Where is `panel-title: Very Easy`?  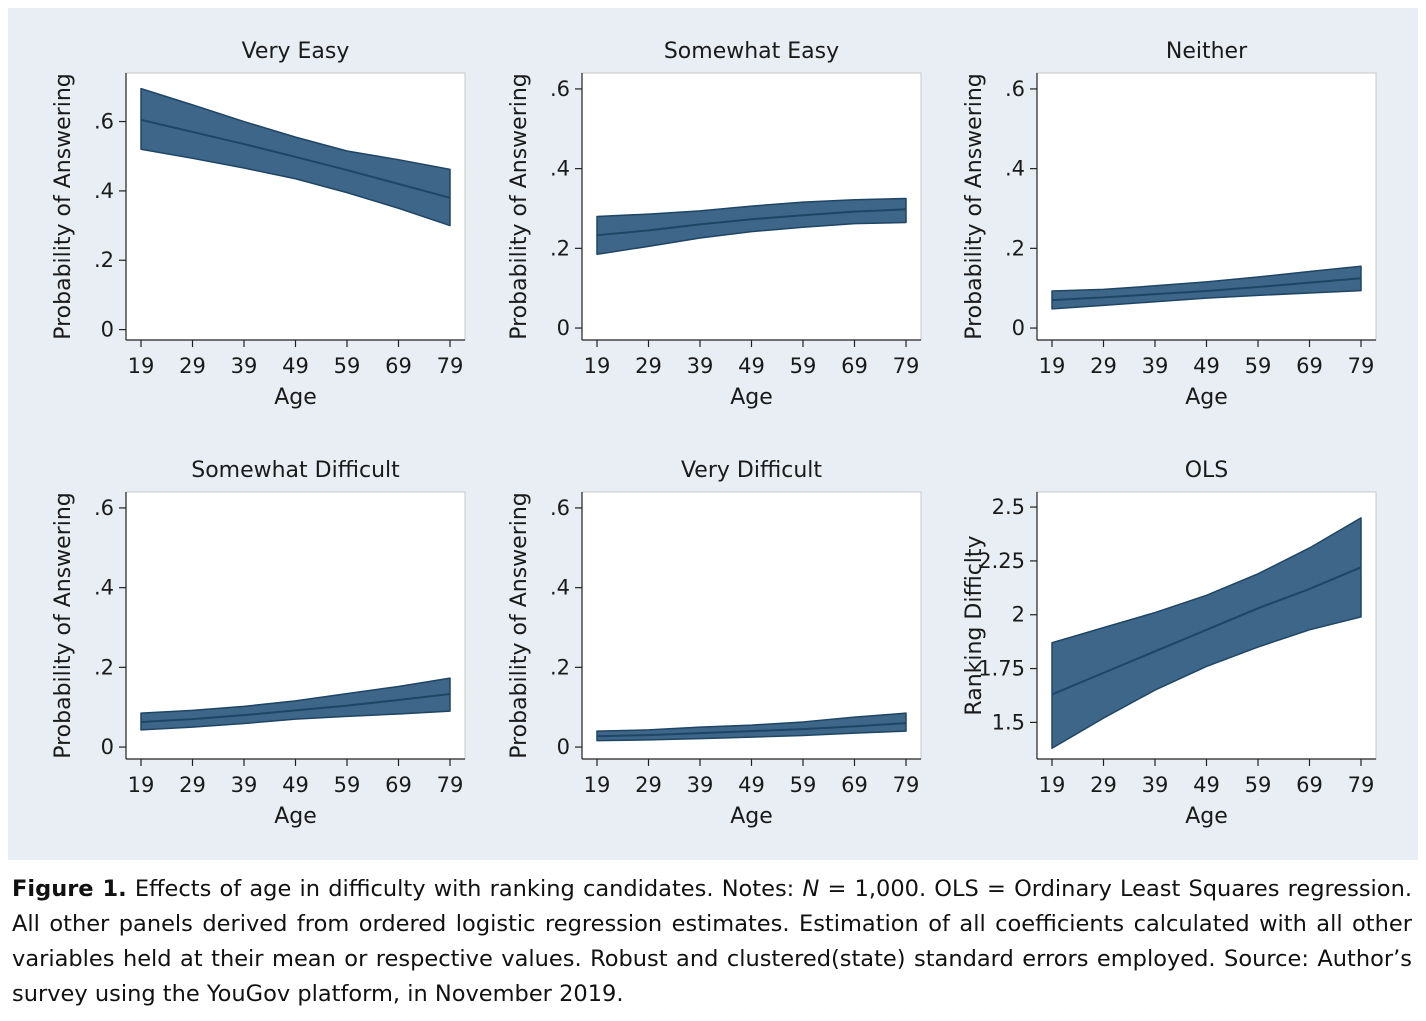 panel-title: Very Easy is located at coordinates (296, 51).